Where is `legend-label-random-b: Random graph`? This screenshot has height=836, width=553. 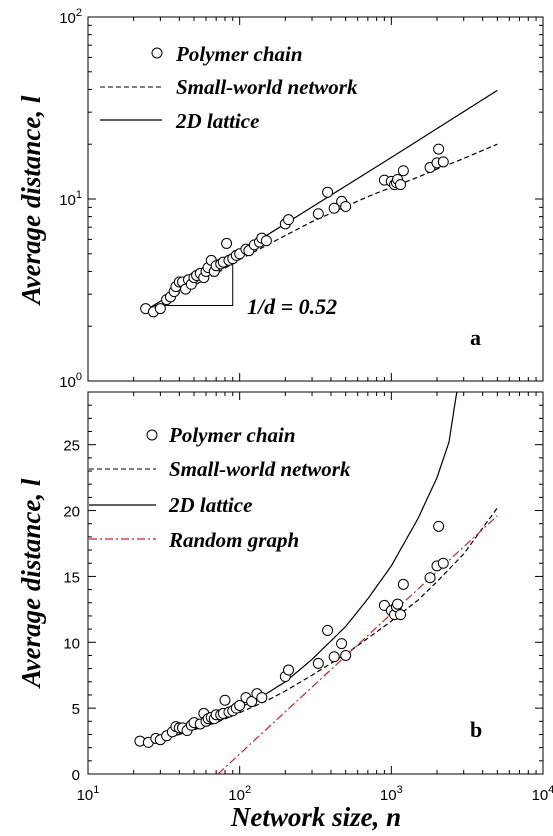
legend-label-random-b: Random graph is located at coordinates (233, 540).